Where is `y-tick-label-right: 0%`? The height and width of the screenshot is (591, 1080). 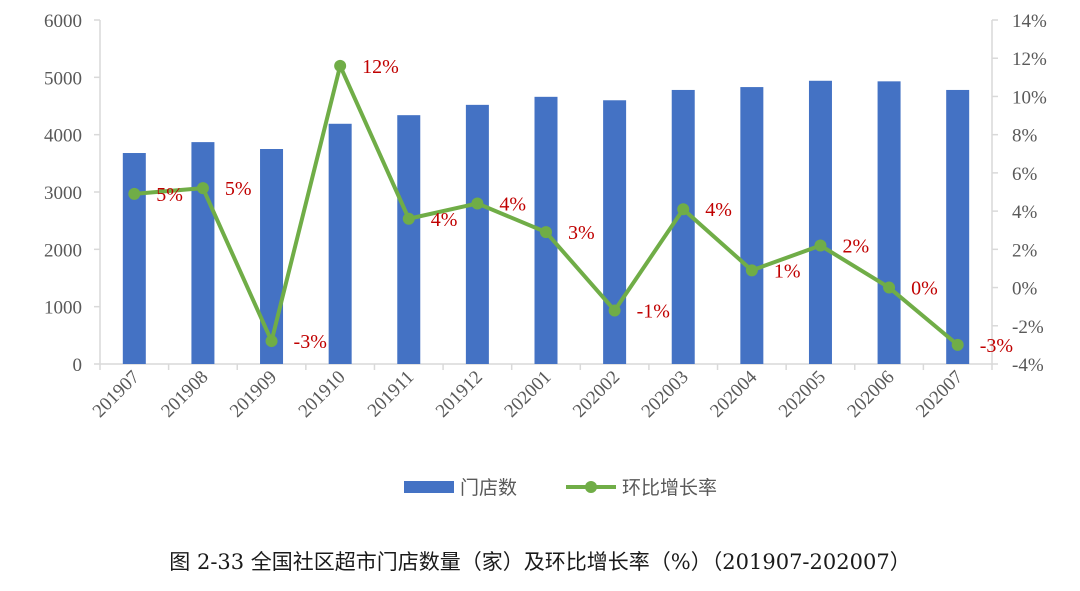
y-tick-label-right: 0% is located at coordinates (1025, 289).